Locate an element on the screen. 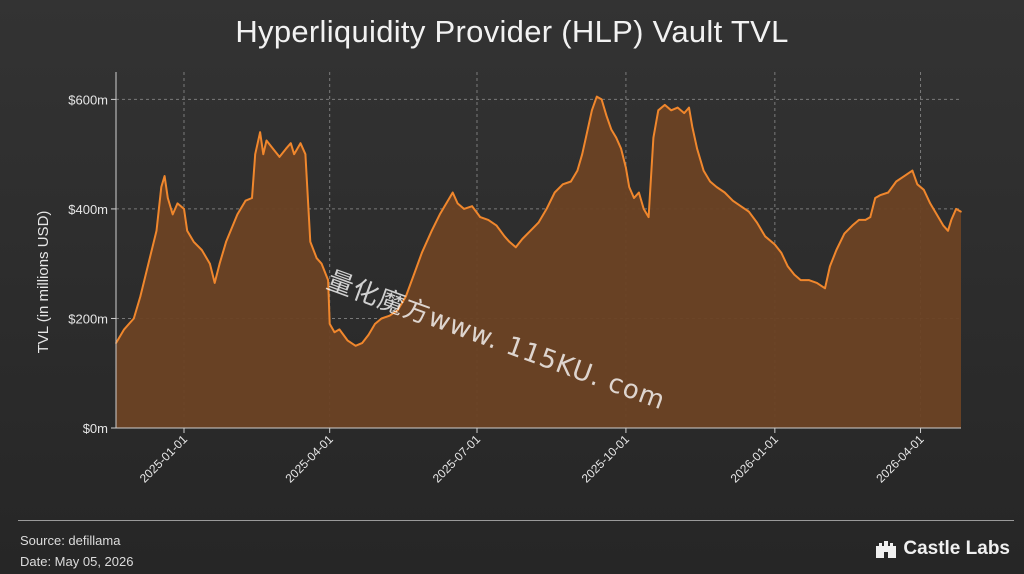 The image size is (1024, 574). x-tick-label: 2025-01-01 is located at coordinates (164, 459).